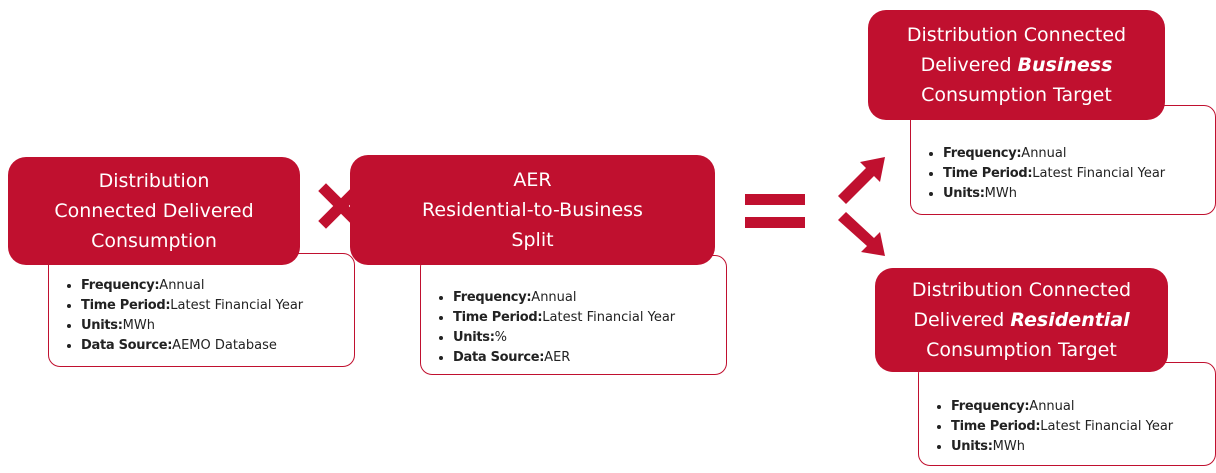 The image size is (1216, 473). What do you see at coordinates (1070, 320) in the screenshot?
I see `title-emphasis: Residential` at bounding box center [1070, 320].